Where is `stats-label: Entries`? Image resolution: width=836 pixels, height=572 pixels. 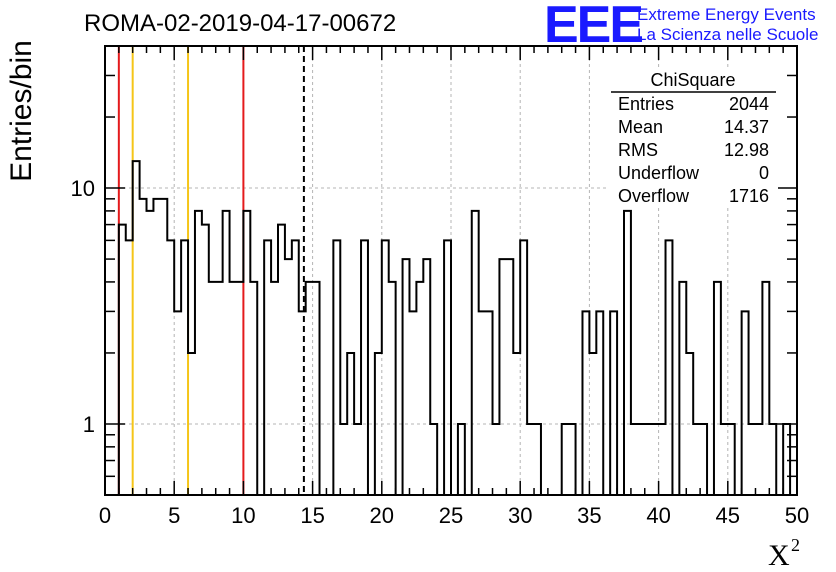 stats-label: Entries is located at coordinates (646, 104).